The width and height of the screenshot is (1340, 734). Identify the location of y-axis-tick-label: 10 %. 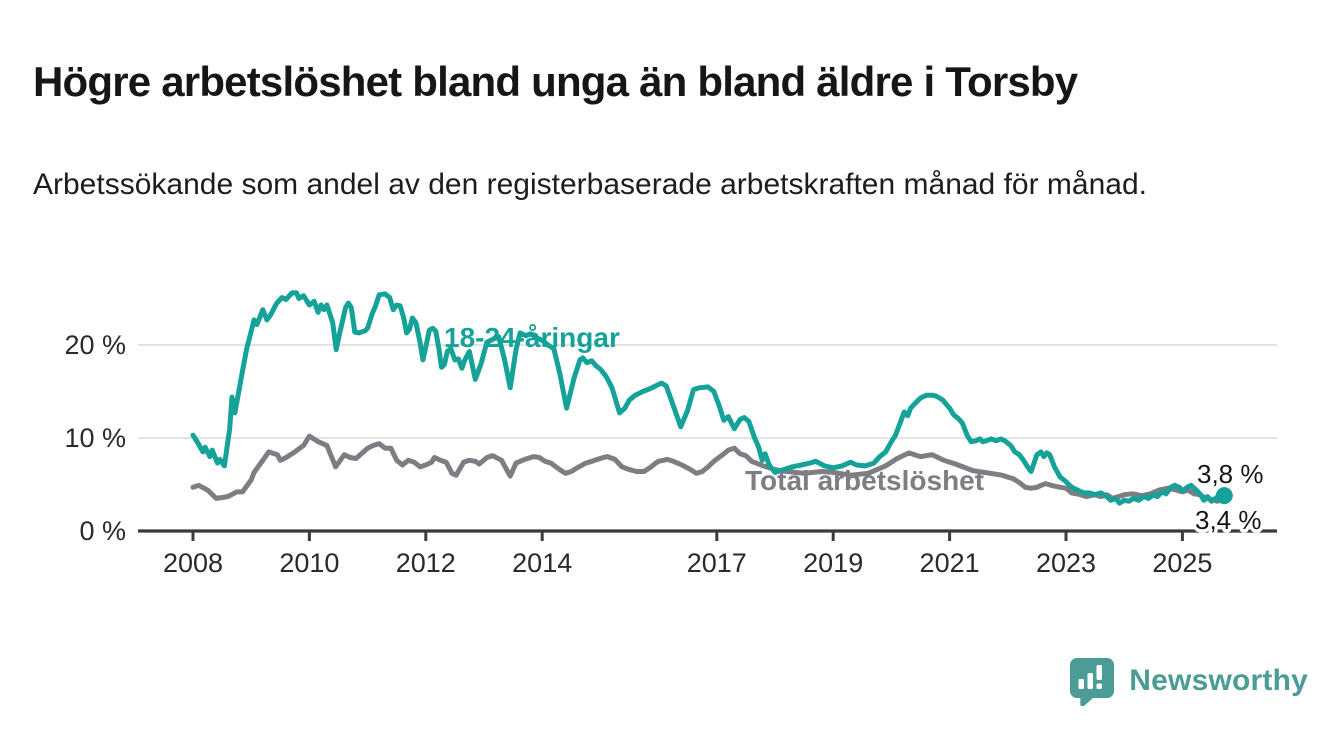
(95, 438).